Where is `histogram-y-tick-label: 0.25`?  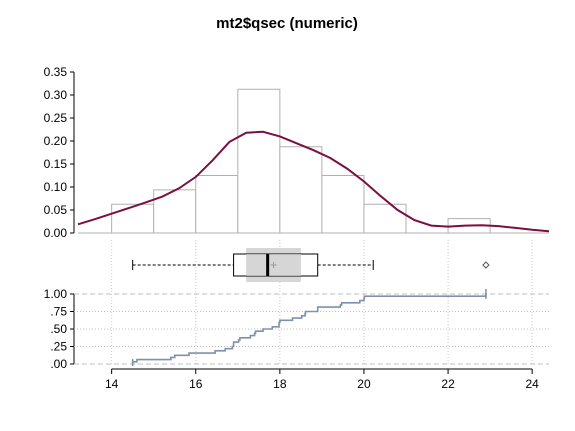
histogram-y-tick-label: 0.25 is located at coordinates (56, 118).